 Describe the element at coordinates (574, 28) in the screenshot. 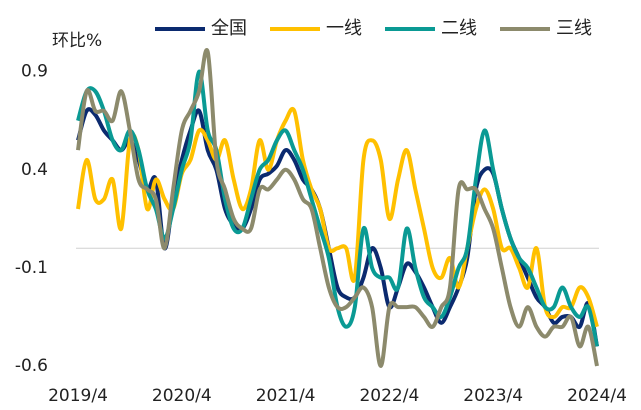

I see `legend-text: 三线` at that location.